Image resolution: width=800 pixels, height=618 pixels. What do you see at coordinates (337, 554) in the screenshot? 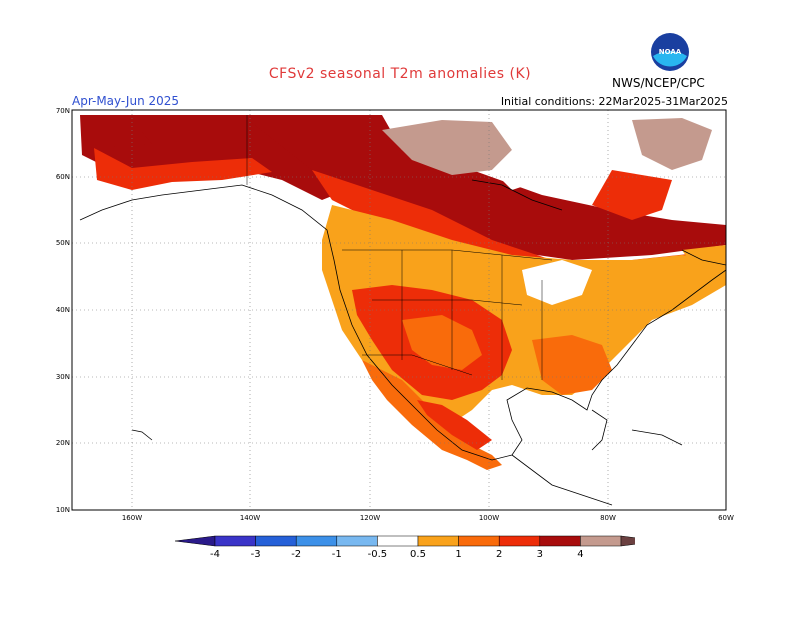
I see `colorbar-label: -1` at bounding box center [337, 554].